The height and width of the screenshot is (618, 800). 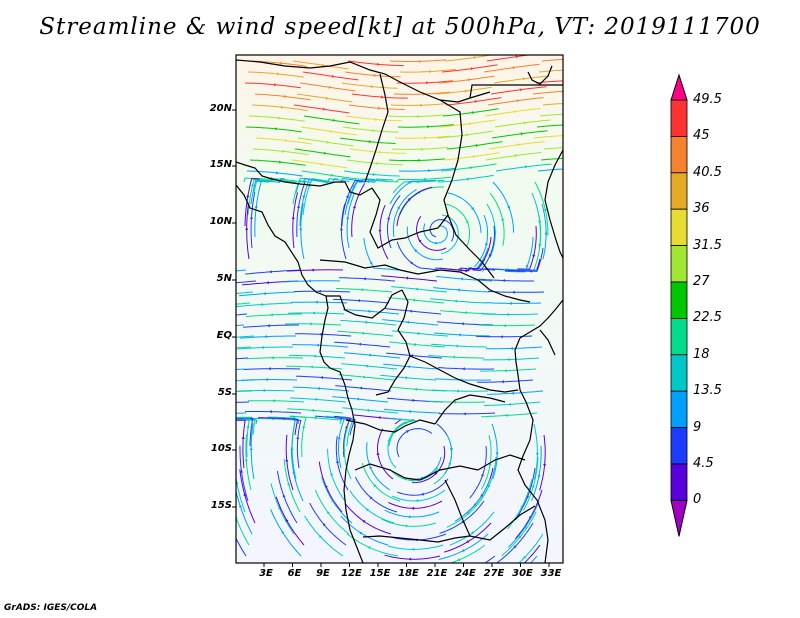 What do you see at coordinates (701, 354) in the screenshot?
I see `colorbar-label: 18` at bounding box center [701, 354].